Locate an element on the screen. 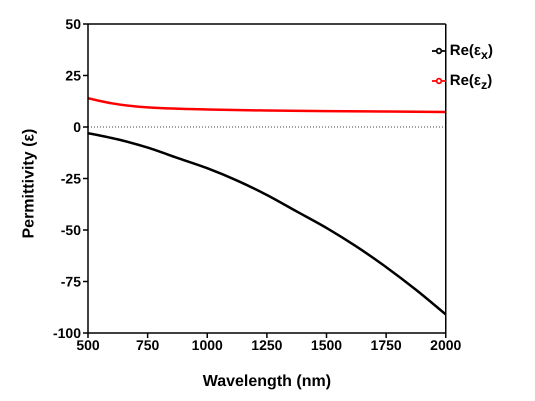 The image size is (535, 401). y-tick-label: -75 is located at coordinates (71, 281).